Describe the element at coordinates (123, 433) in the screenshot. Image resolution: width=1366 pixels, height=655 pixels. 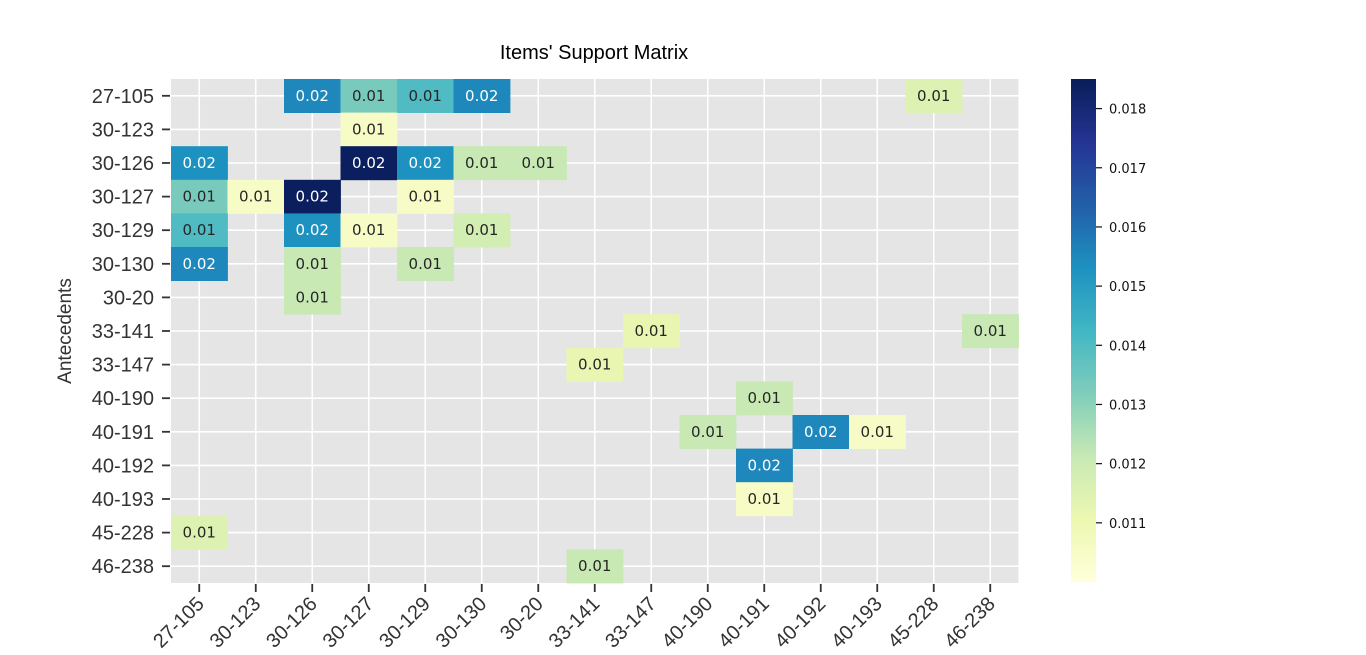
I see `y-tick-label: 40-191` at that location.